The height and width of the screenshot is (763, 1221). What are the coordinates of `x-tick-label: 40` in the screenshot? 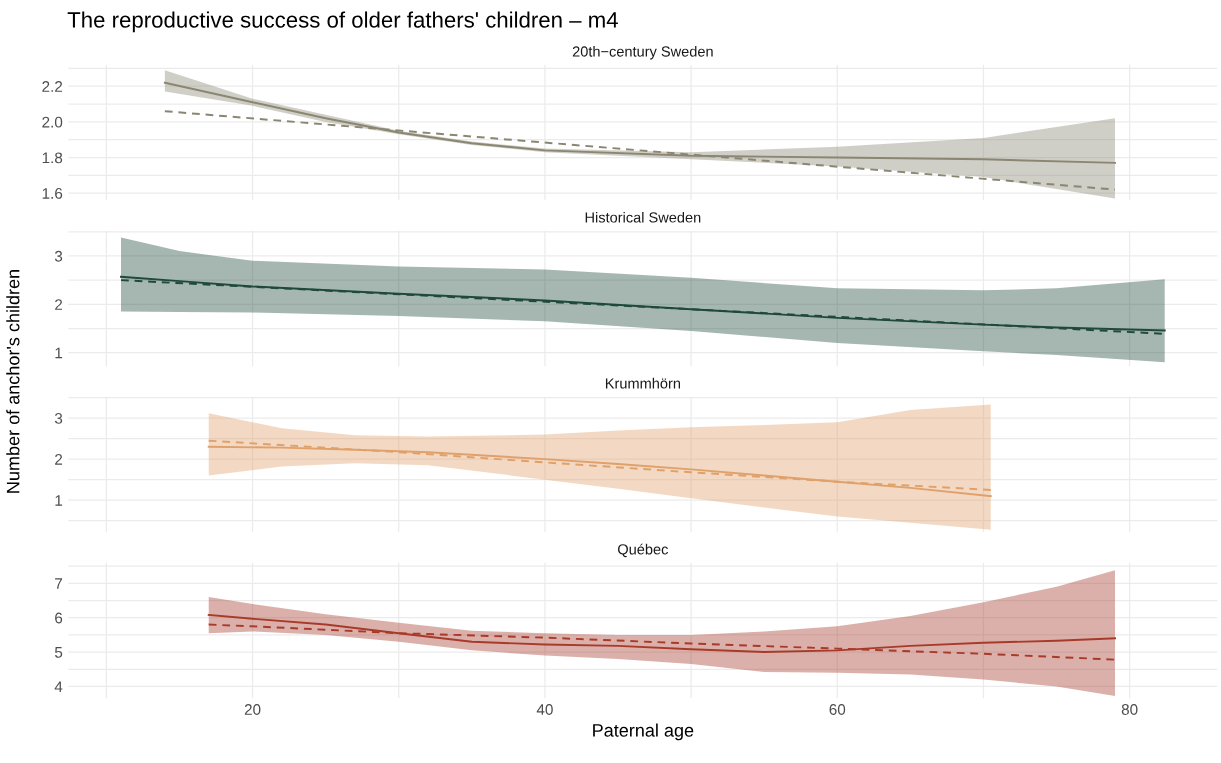 It's located at (544, 709).